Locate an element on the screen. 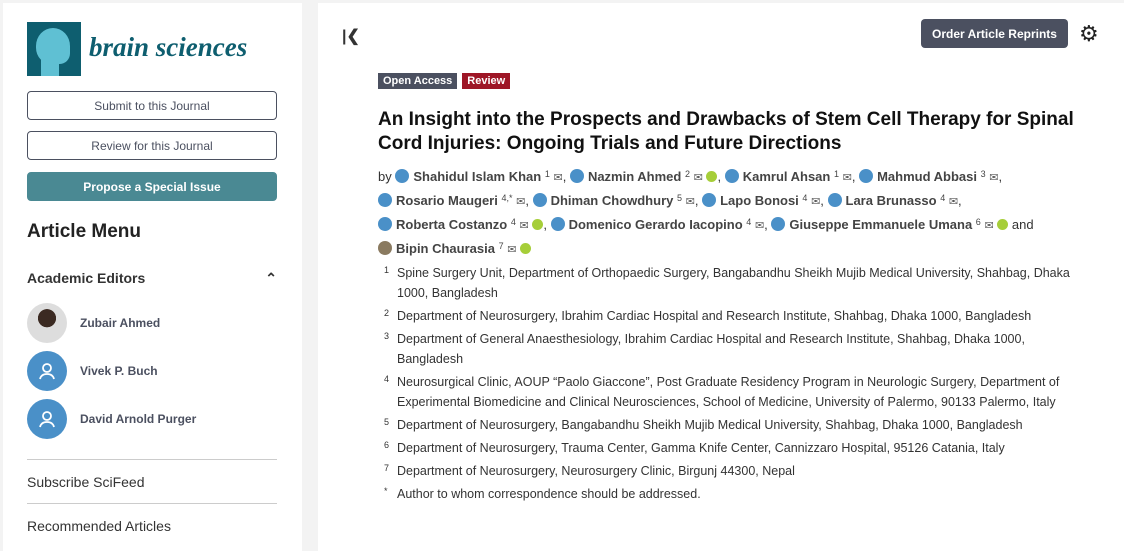 This screenshot has height=551, width=1124. editor-name: Zubair Ahmed is located at coordinates (120, 323).